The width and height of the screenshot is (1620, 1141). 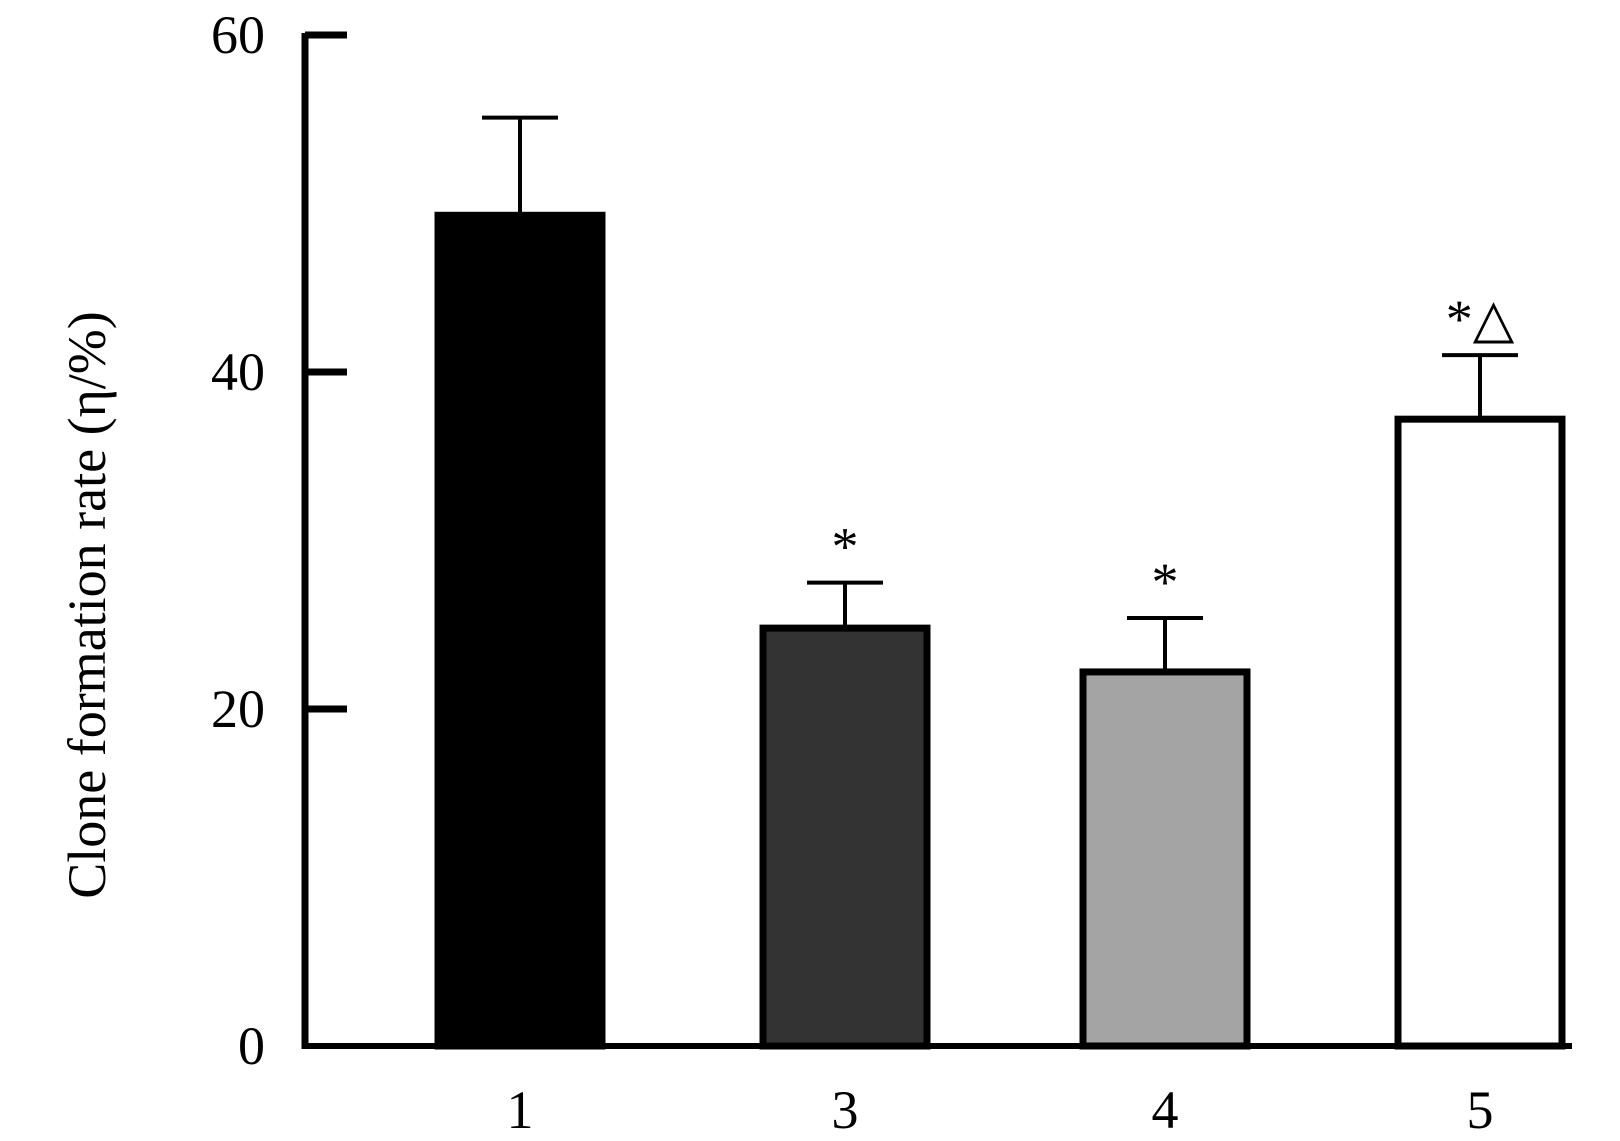 I want to click on y-tick-label-0: 0, so click(x=251, y=1046).